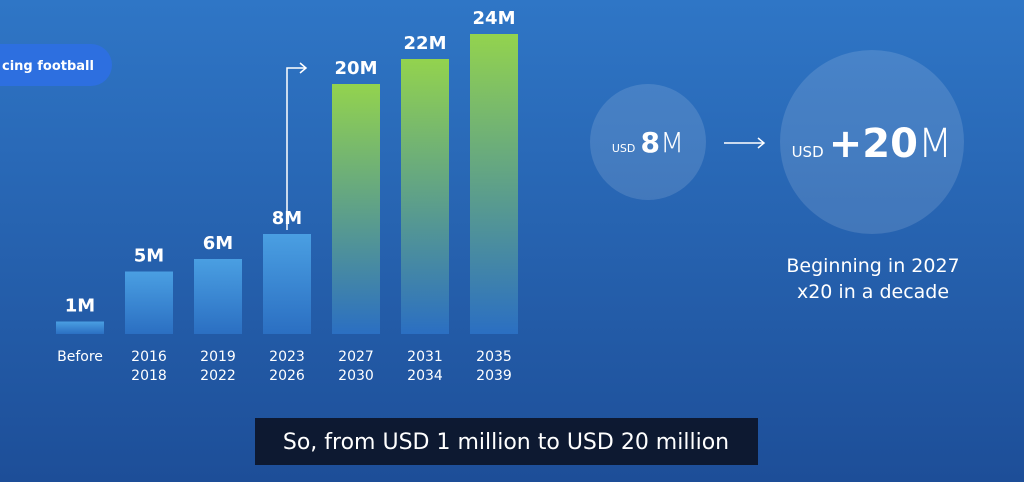  I want to click on category-label: 2018, so click(149, 376).